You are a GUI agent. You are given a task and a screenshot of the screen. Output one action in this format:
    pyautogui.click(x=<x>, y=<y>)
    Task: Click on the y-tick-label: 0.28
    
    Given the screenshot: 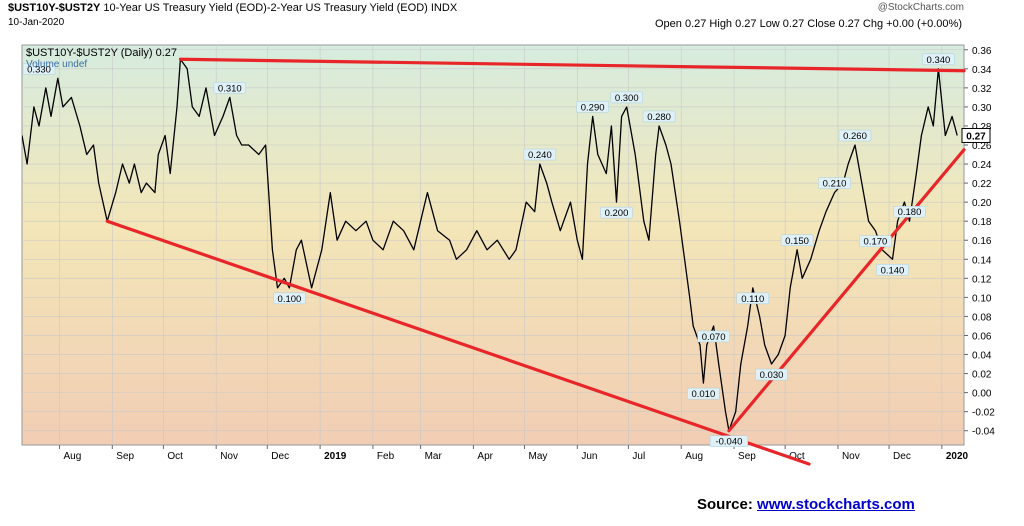 What is the action you would take?
    pyautogui.click(x=982, y=127)
    